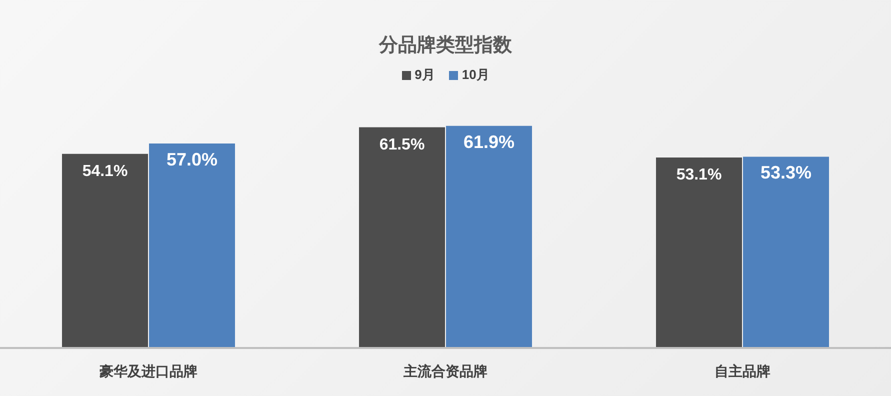  Describe the element at coordinates (148, 370) in the screenshot. I see `x-tick-label: 豪华及进口品牌` at that location.